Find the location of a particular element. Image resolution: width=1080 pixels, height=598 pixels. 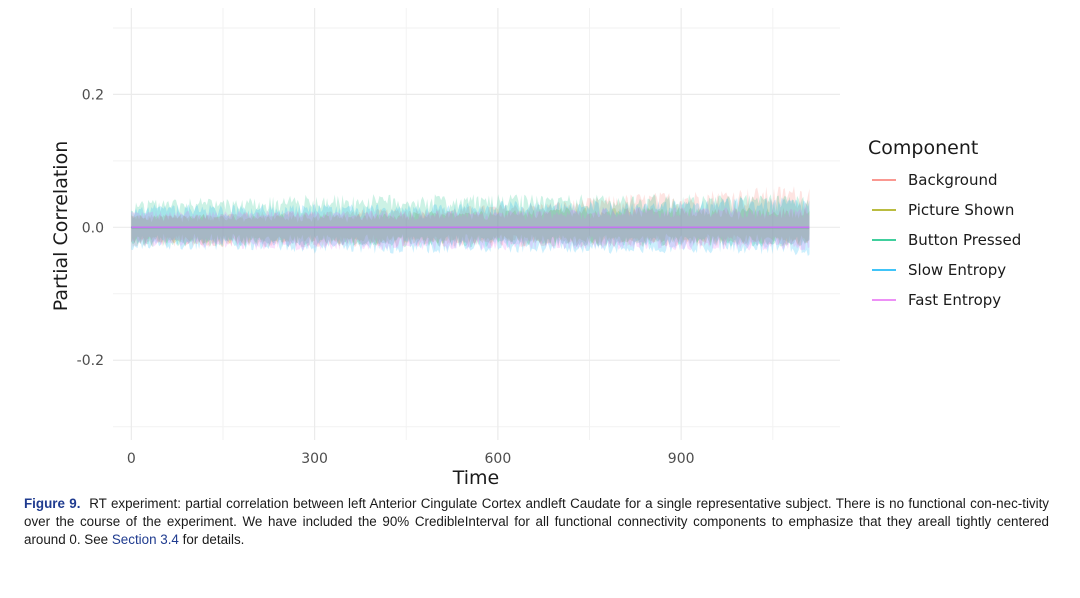

y-tick-label: -0.2 is located at coordinates (90, 361).